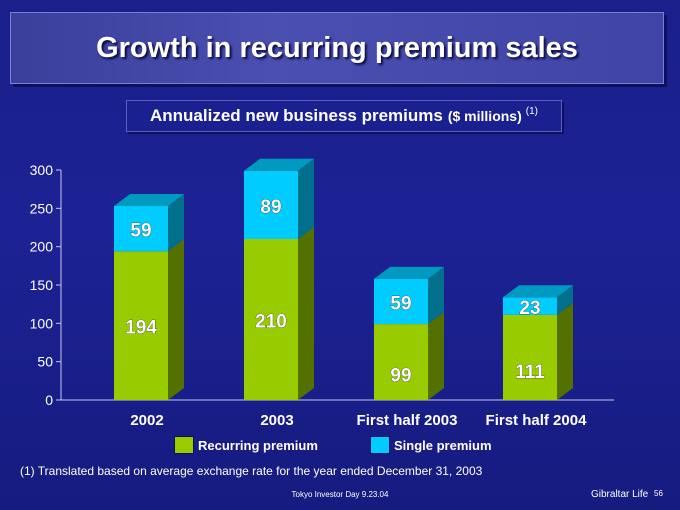 The image size is (680, 510). I want to click on data-label-recurring: 194, so click(141, 328).